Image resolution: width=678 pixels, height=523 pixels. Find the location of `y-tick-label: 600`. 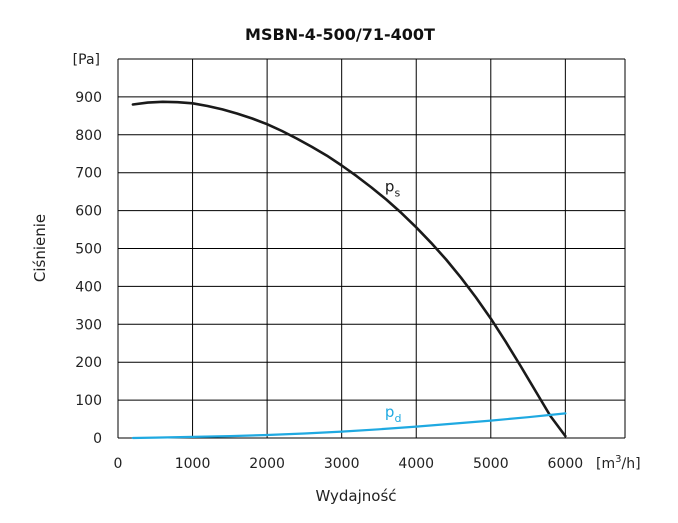

y-tick-label: 600 is located at coordinates (88, 212).